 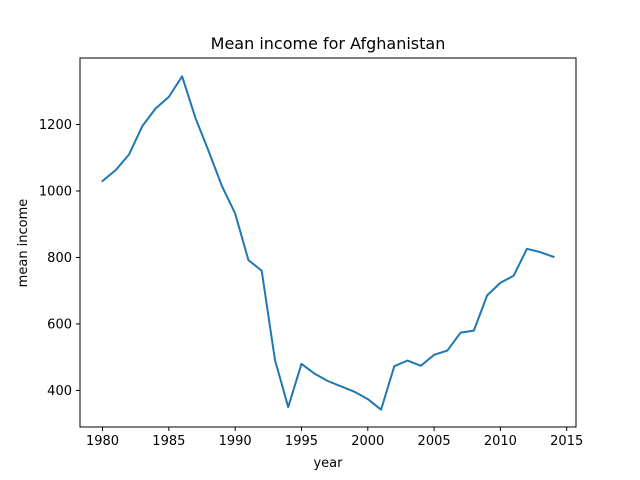 What do you see at coordinates (328, 463) in the screenshot?
I see `x-axis-title: year` at bounding box center [328, 463].